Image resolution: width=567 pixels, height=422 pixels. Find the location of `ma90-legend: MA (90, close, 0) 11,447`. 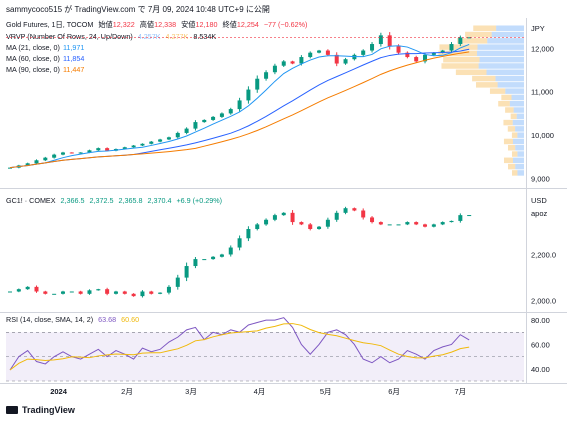

ma90-legend: MA (90, close, 0) 11,447 is located at coordinates (46, 69).